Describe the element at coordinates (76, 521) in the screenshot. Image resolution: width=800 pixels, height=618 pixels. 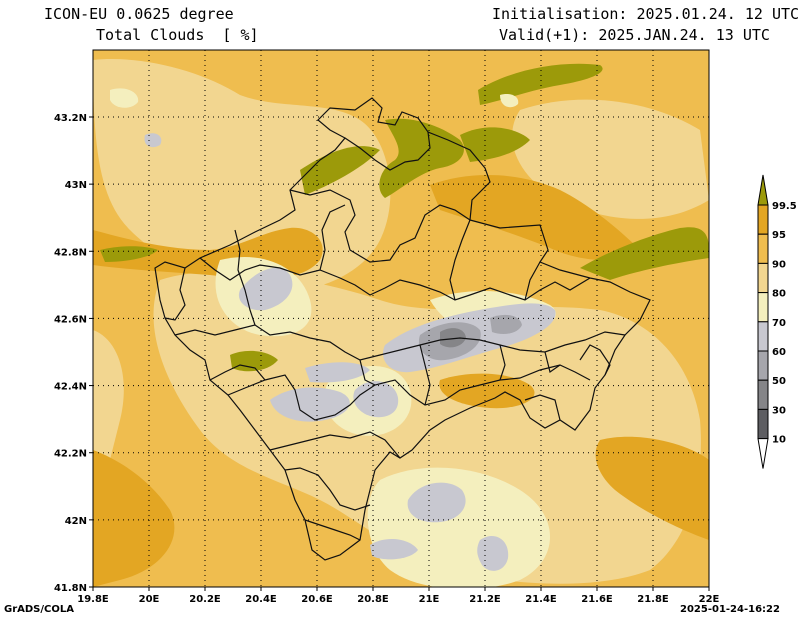
I see `lat-tick-label: 42N` at that location.